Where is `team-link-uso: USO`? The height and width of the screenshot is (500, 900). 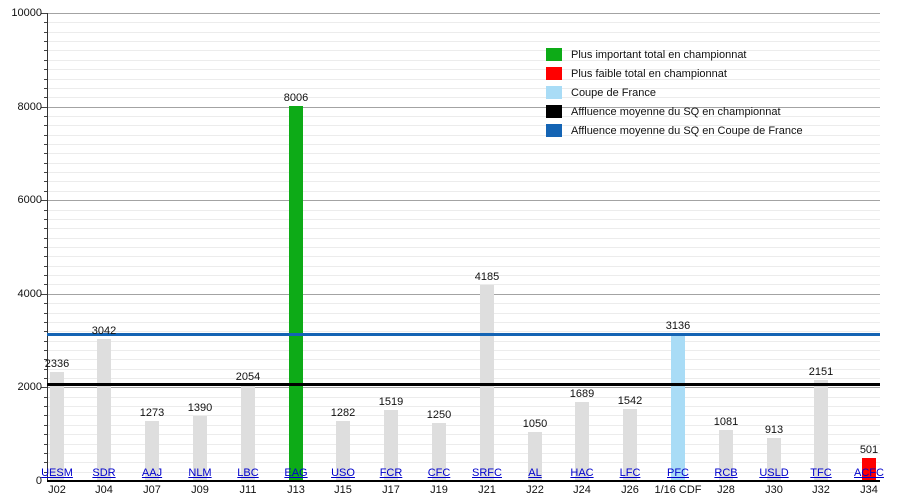
team-link-uso: USO is located at coordinates (343, 473).